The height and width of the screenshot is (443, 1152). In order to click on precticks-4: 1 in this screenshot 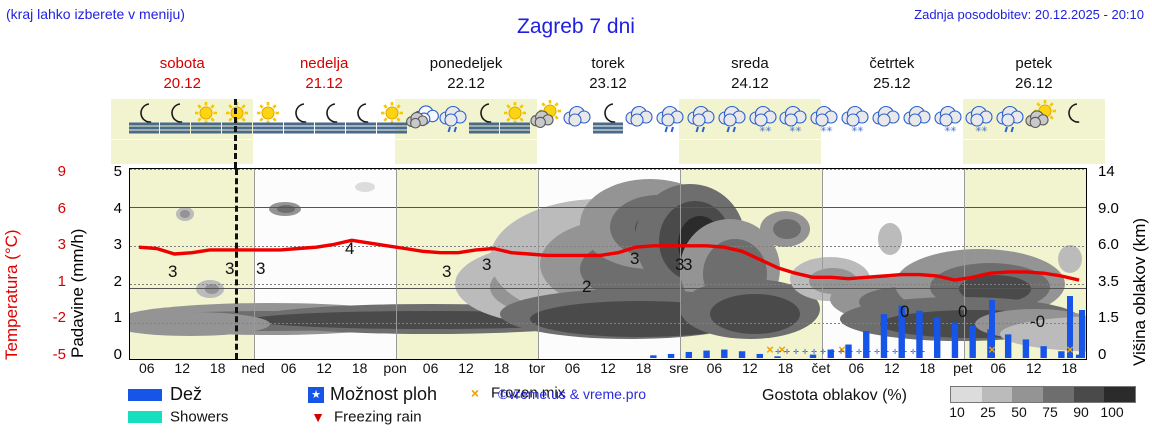, I will do `click(117, 317)`.